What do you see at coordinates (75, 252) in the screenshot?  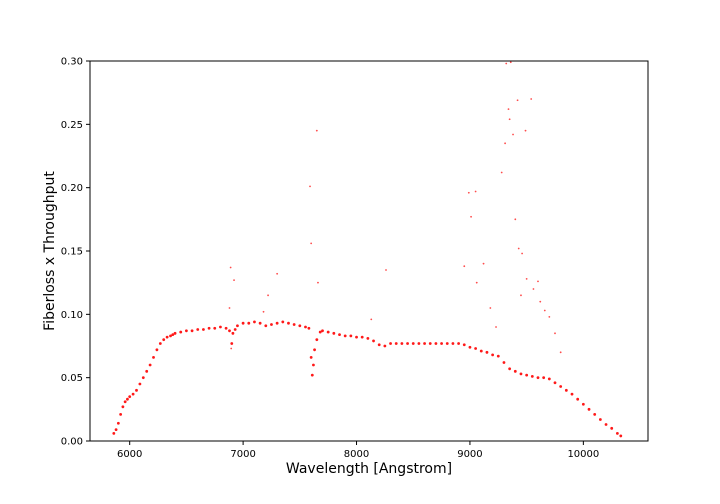 I see `y-axis-ticks: 0.00 0.05 0.10 0.15 0.20 0.25 0.30` at bounding box center [75, 252].